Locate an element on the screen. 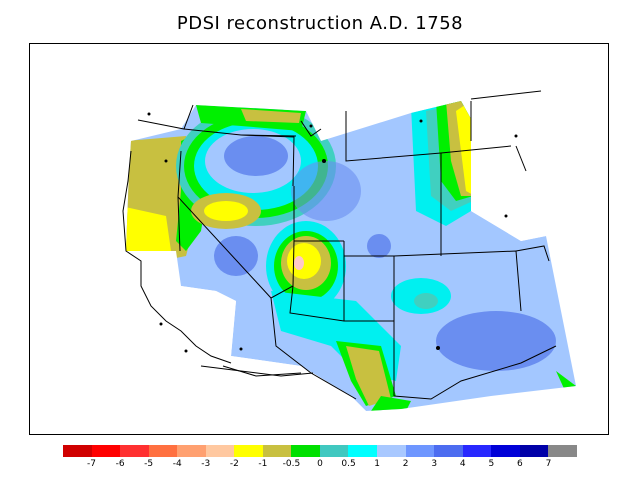 Image resolution: width=640 pixels, height=480 pixels. legend-tick-label: 2 is located at coordinates (405, 464).